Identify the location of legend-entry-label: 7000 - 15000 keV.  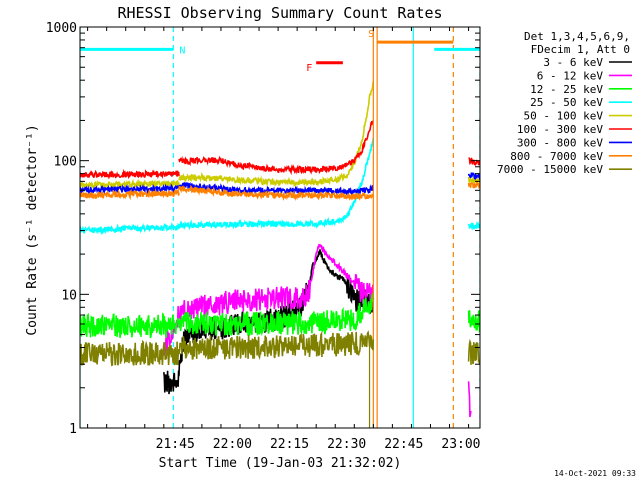
(550, 169).